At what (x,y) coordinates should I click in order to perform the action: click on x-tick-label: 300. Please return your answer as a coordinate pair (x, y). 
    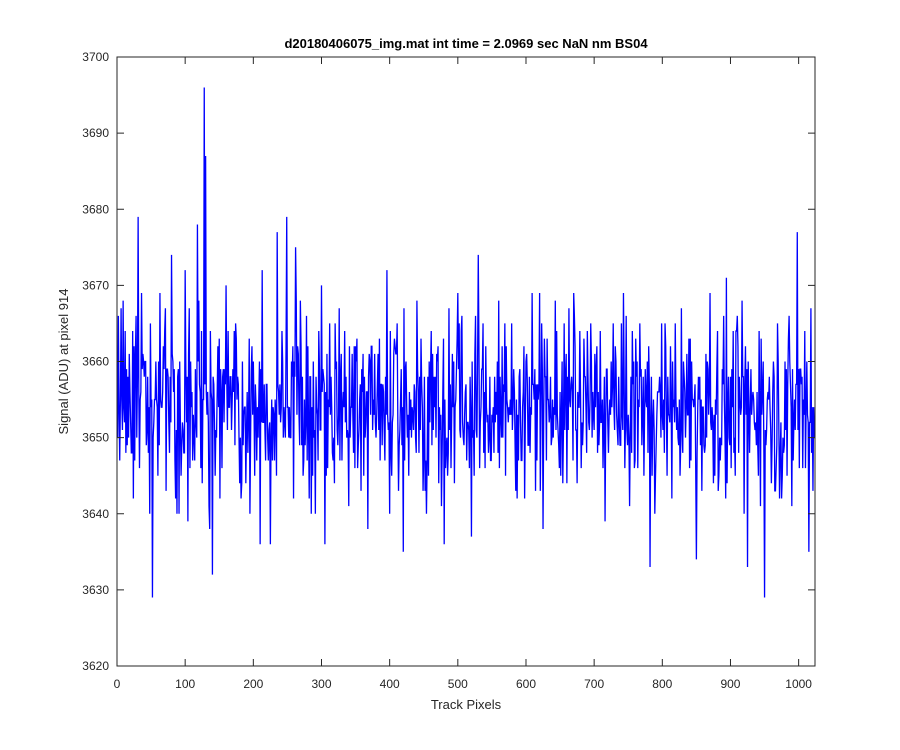
    Looking at the image, I should click on (321, 684).